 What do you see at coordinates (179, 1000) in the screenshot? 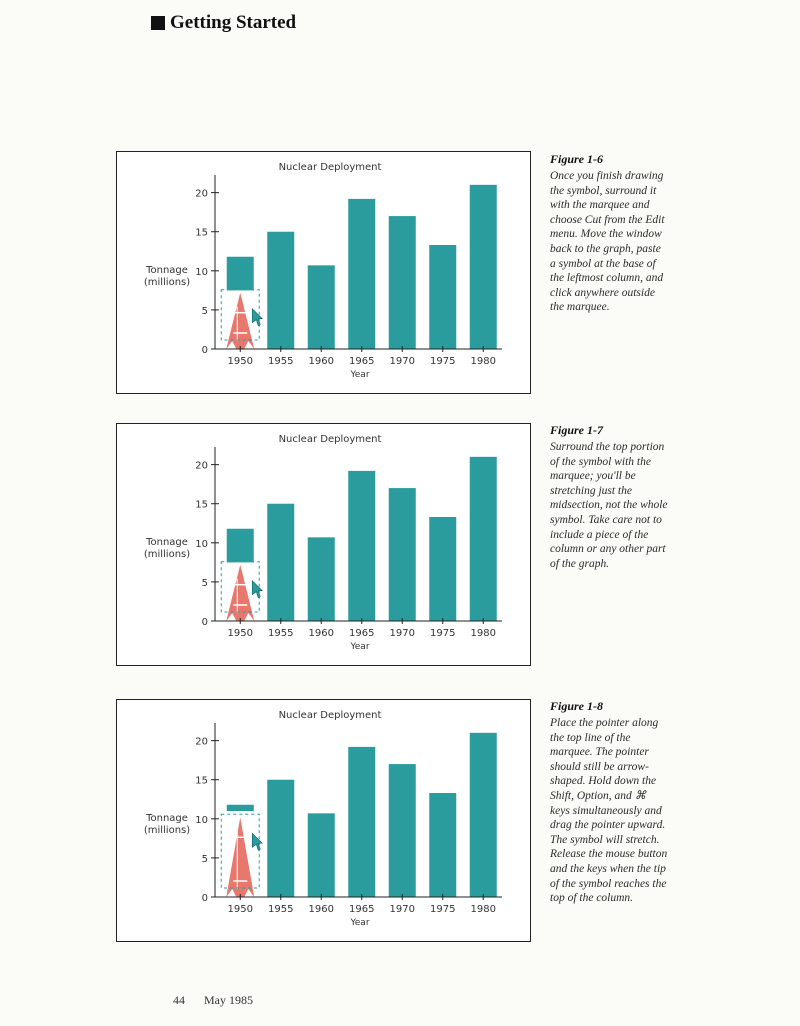
I see `page-number: 44` at bounding box center [179, 1000].